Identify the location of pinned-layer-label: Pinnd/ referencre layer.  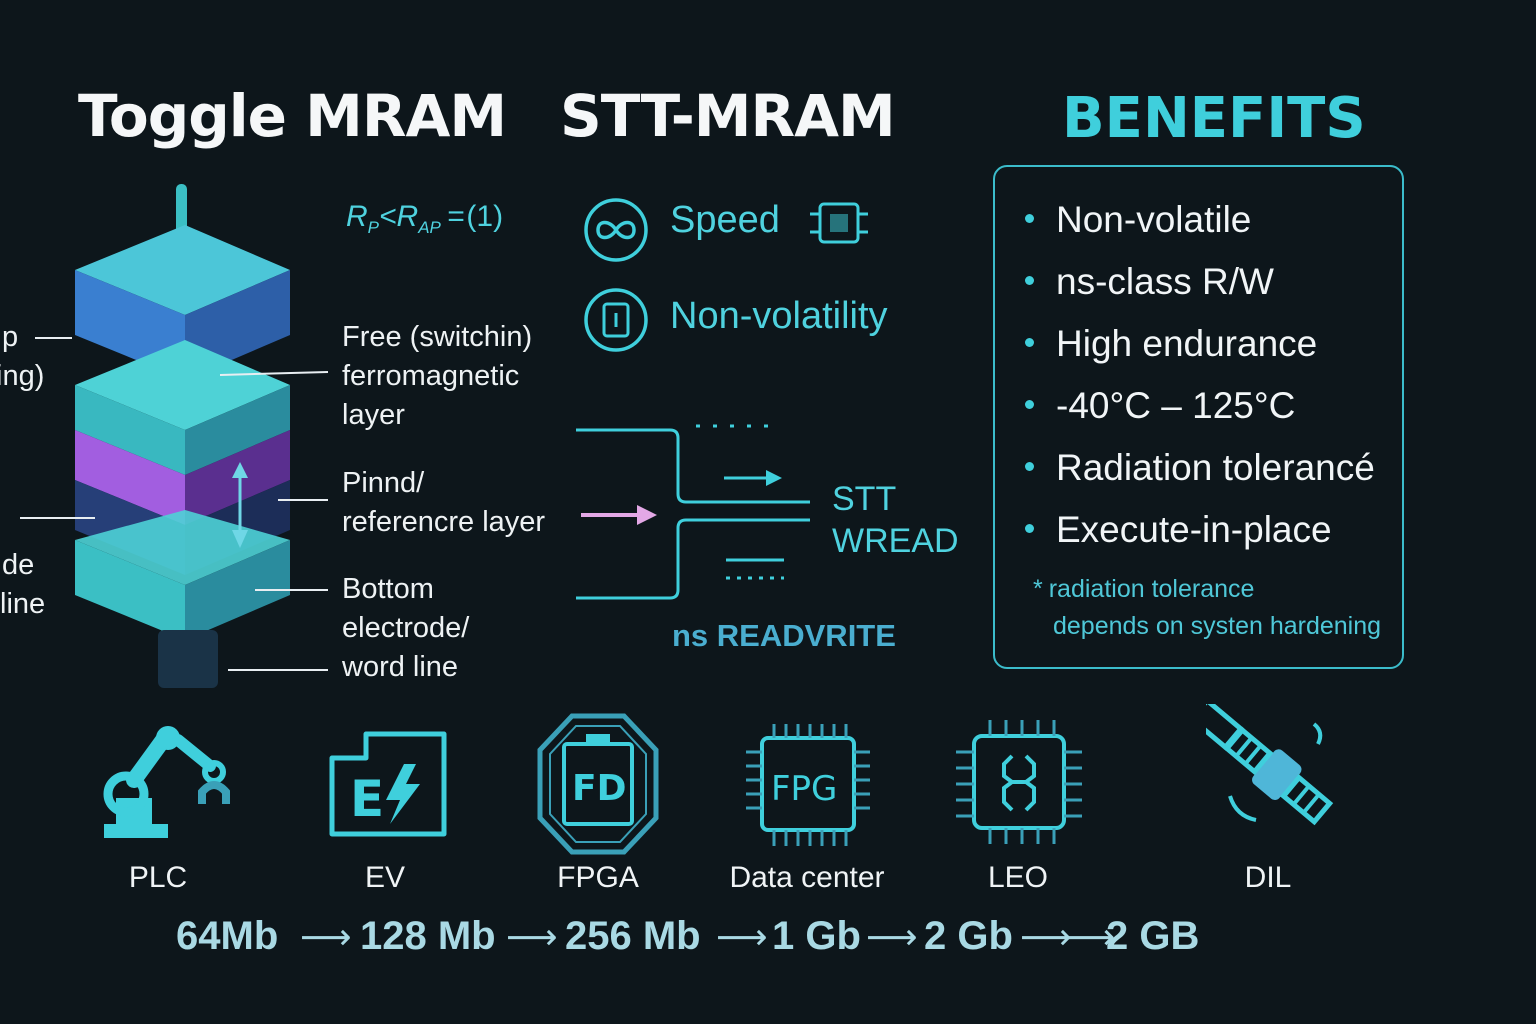
(444, 502).